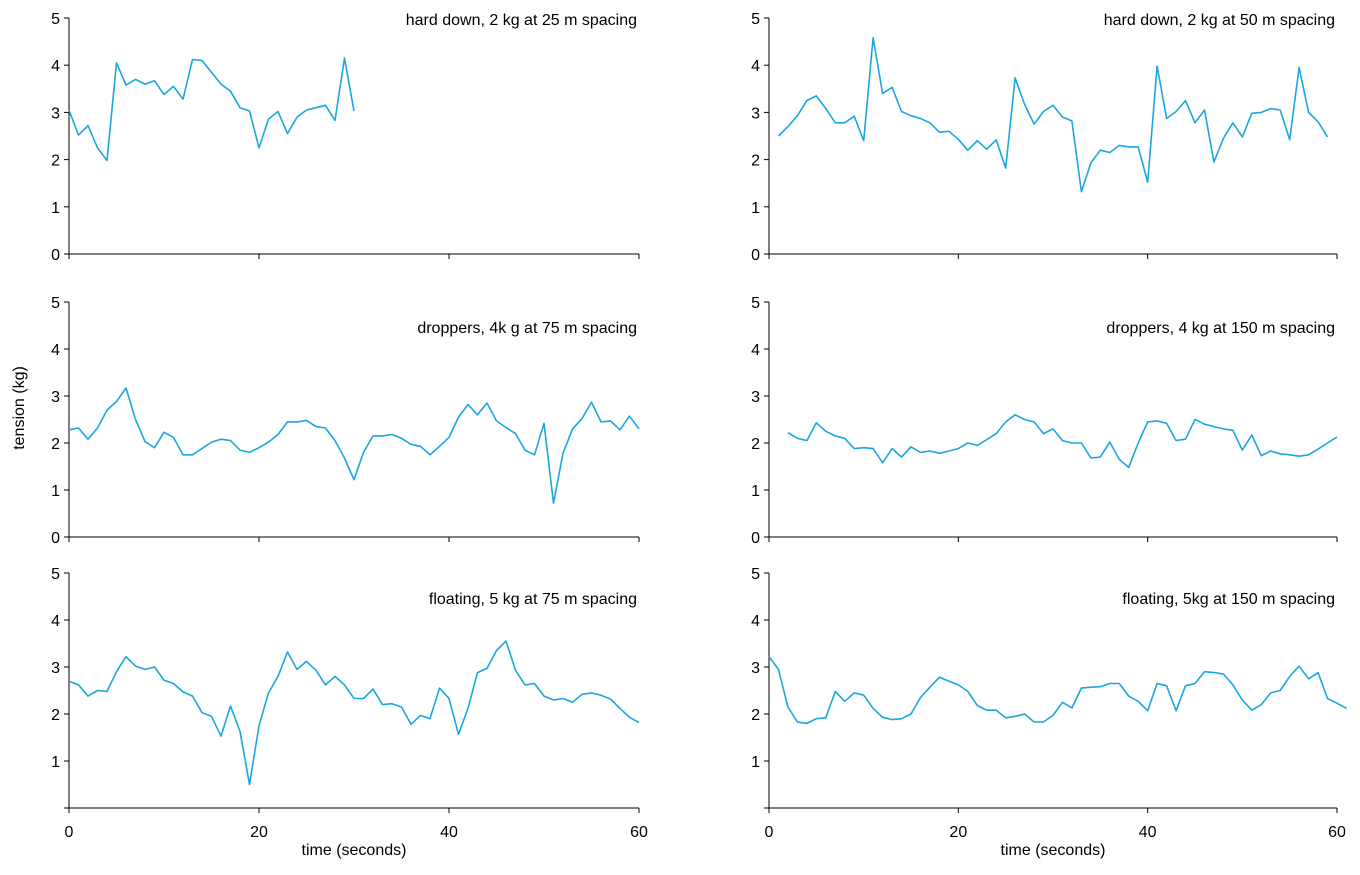 The image size is (1360, 875). I want to click on chart-panel-4: 0 1 2 3 4 5 droppers, 4 kg at 150 m spacing, so click(1044, 421).